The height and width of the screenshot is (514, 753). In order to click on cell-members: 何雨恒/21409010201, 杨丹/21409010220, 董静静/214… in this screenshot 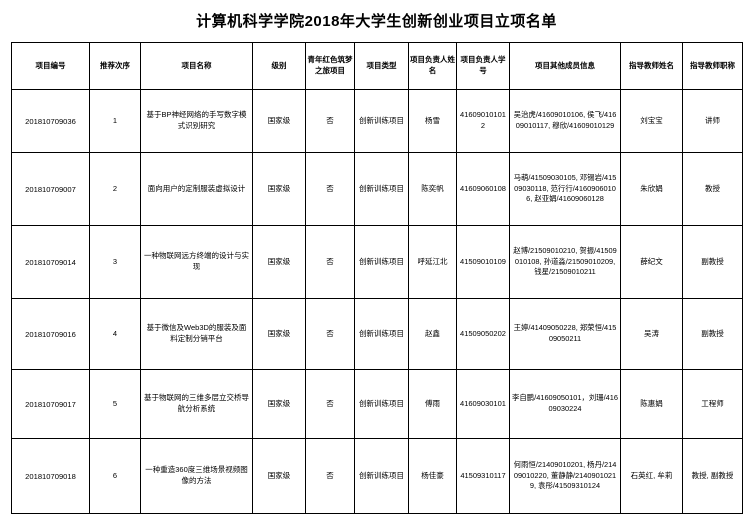, I will do `click(565, 476)`.